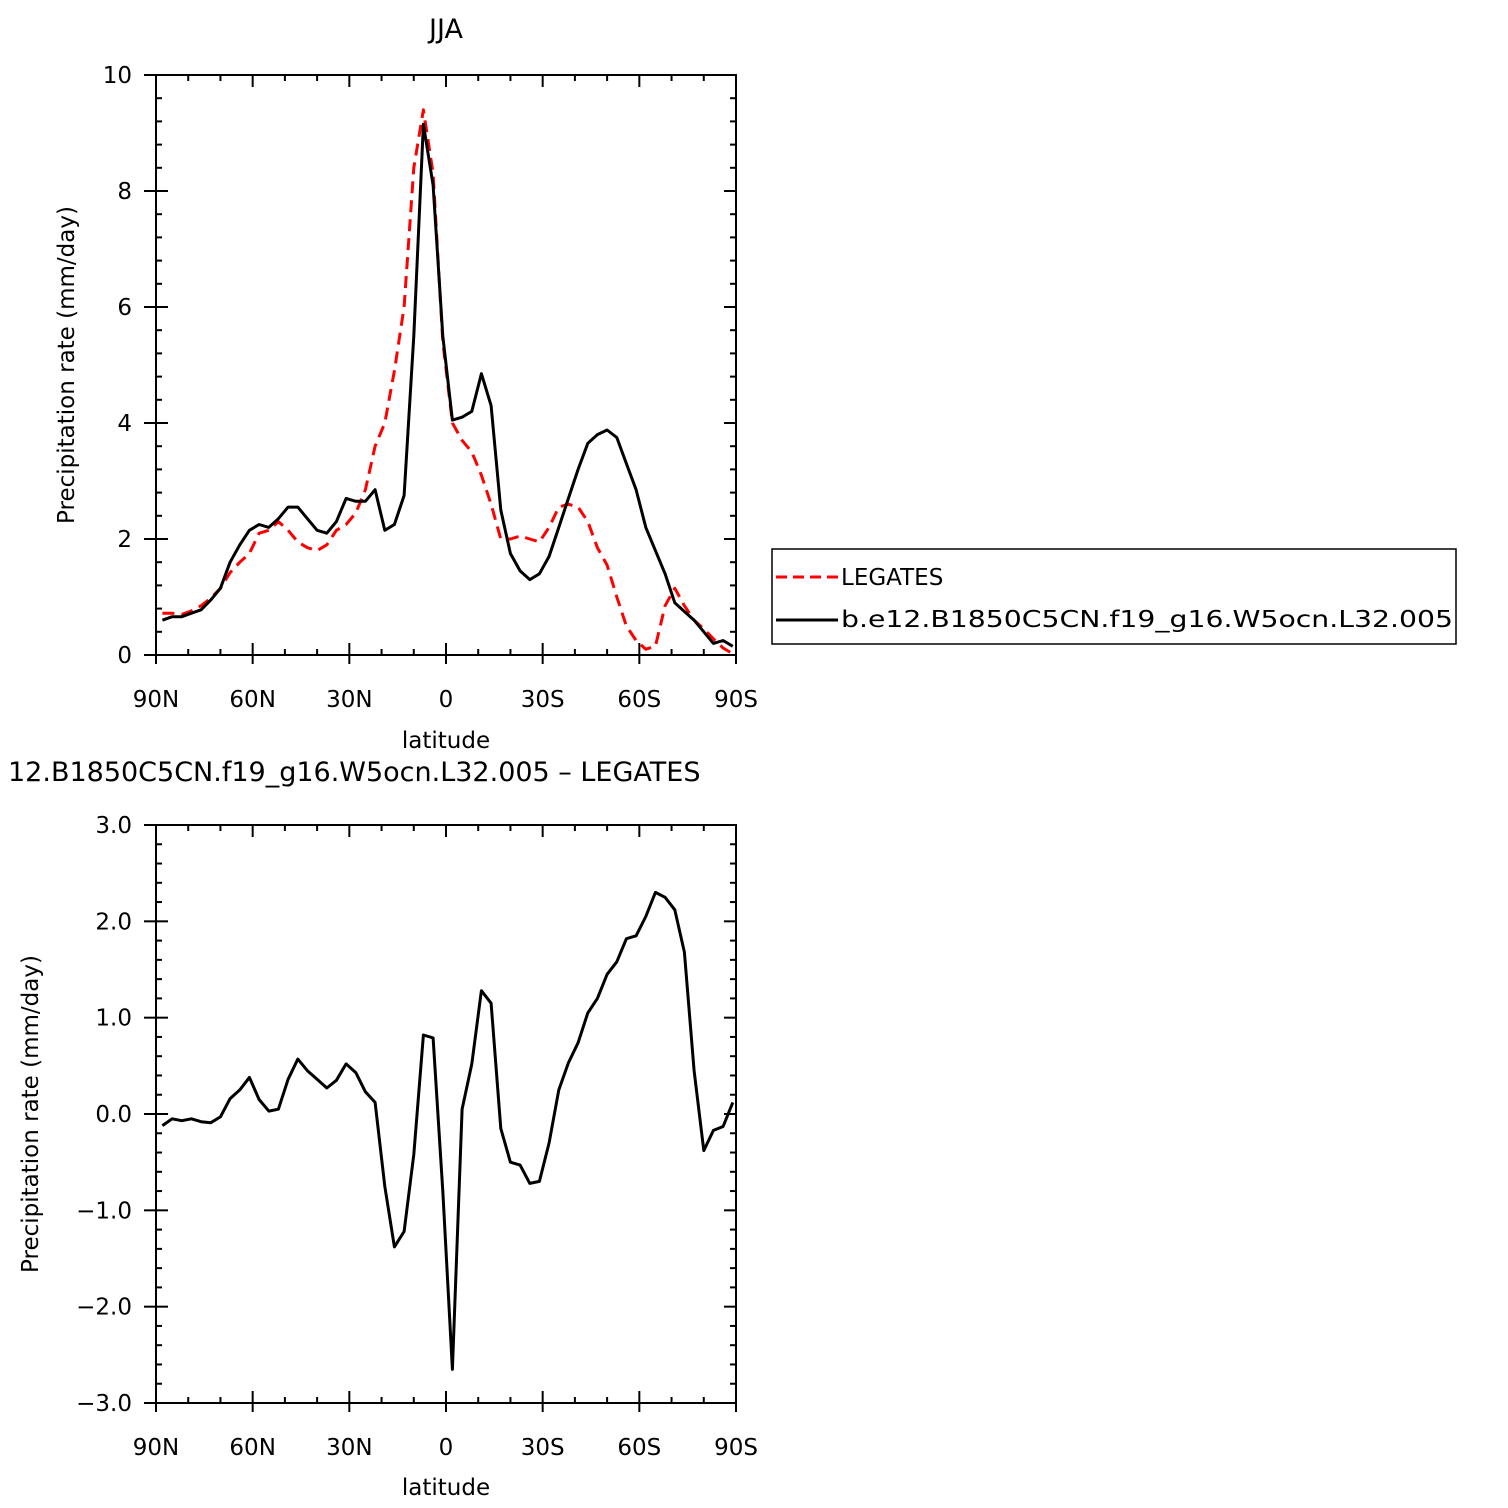 This screenshot has height=1508, width=1508. I want to click on top-chart-ylabel: Precipitation rate (mm/day), so click(67, 365).